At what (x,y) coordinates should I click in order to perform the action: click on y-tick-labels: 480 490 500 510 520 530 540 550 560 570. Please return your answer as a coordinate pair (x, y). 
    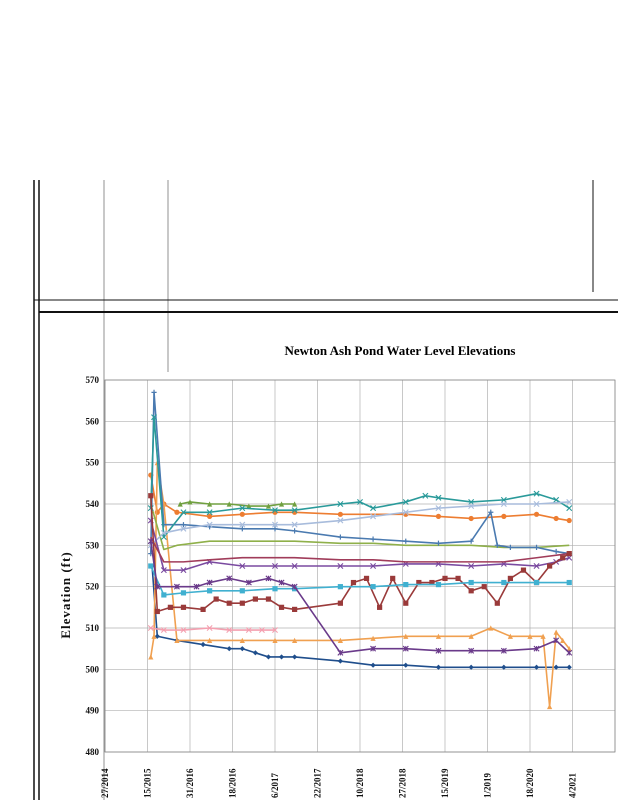
    Looking at the image, I should click on (93, 566).